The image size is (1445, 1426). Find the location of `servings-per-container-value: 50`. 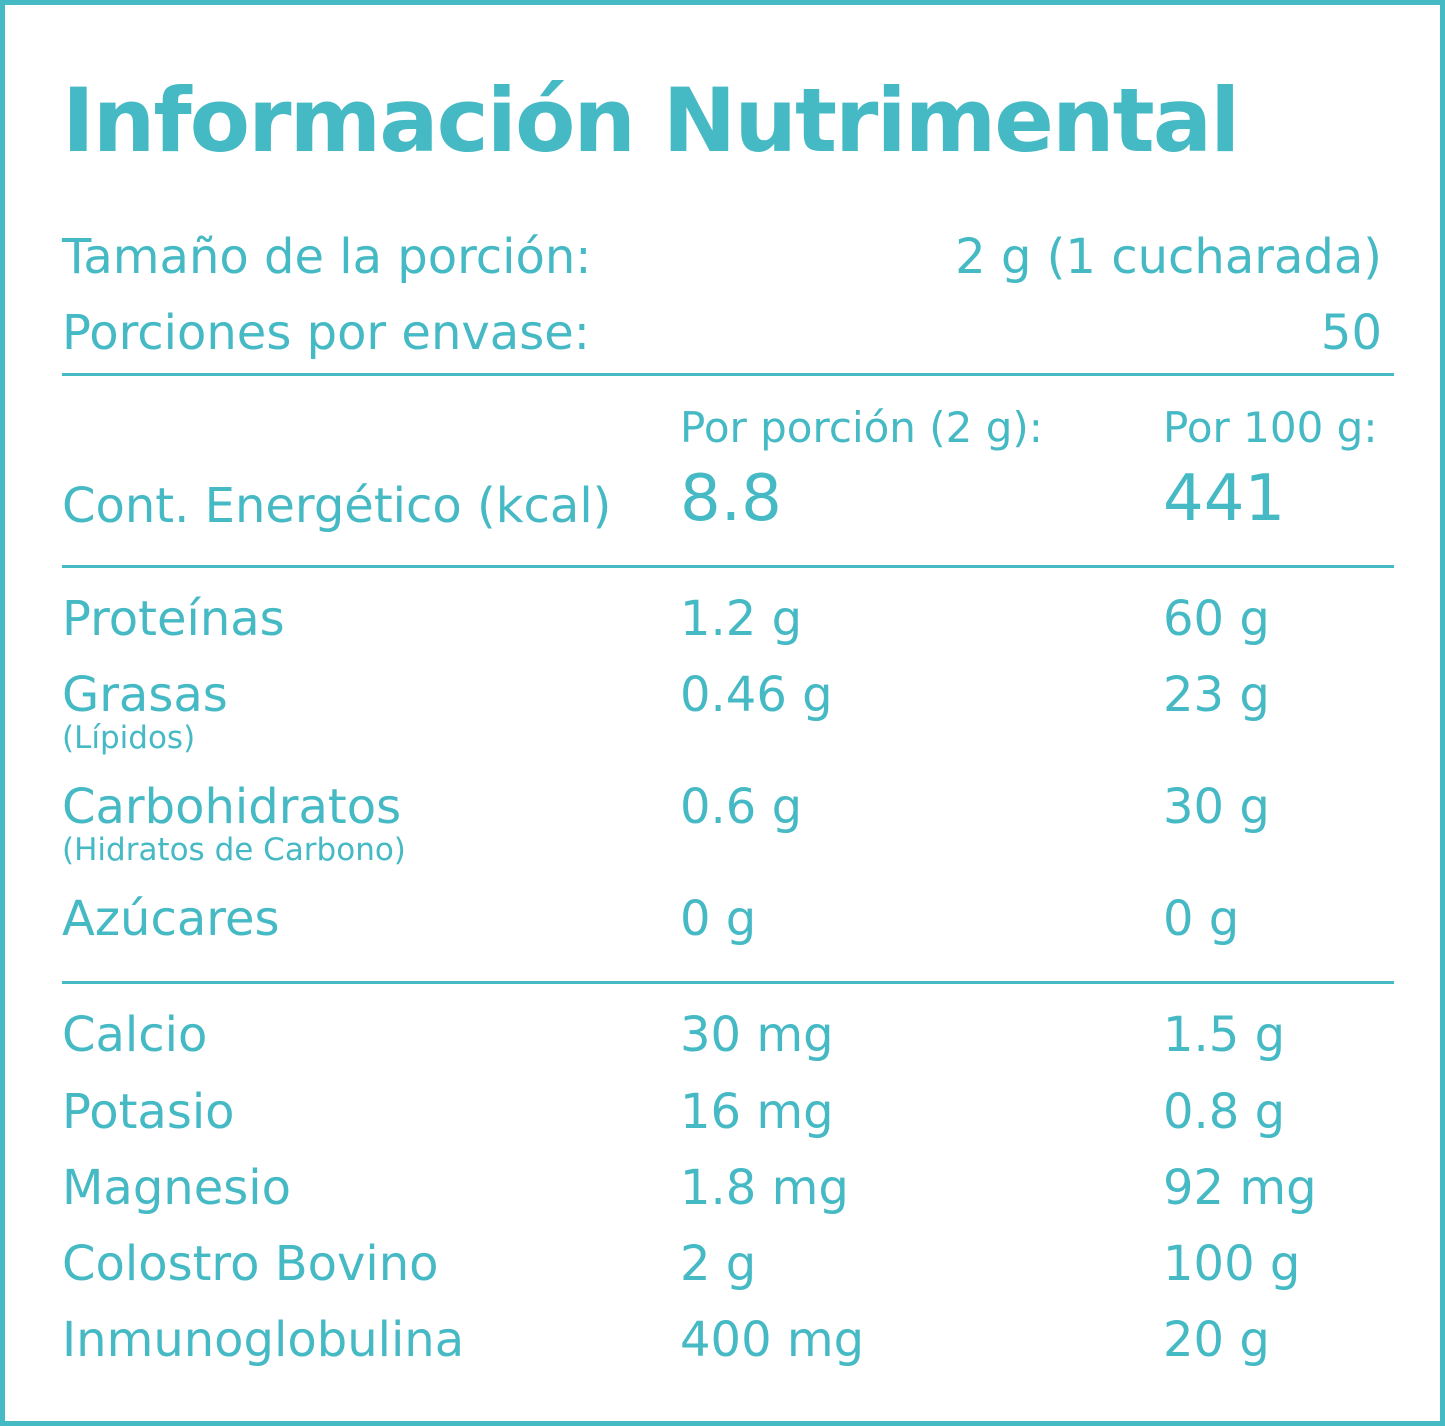

servings-per-container-value: 50 is located at coordinates (1351, 333).